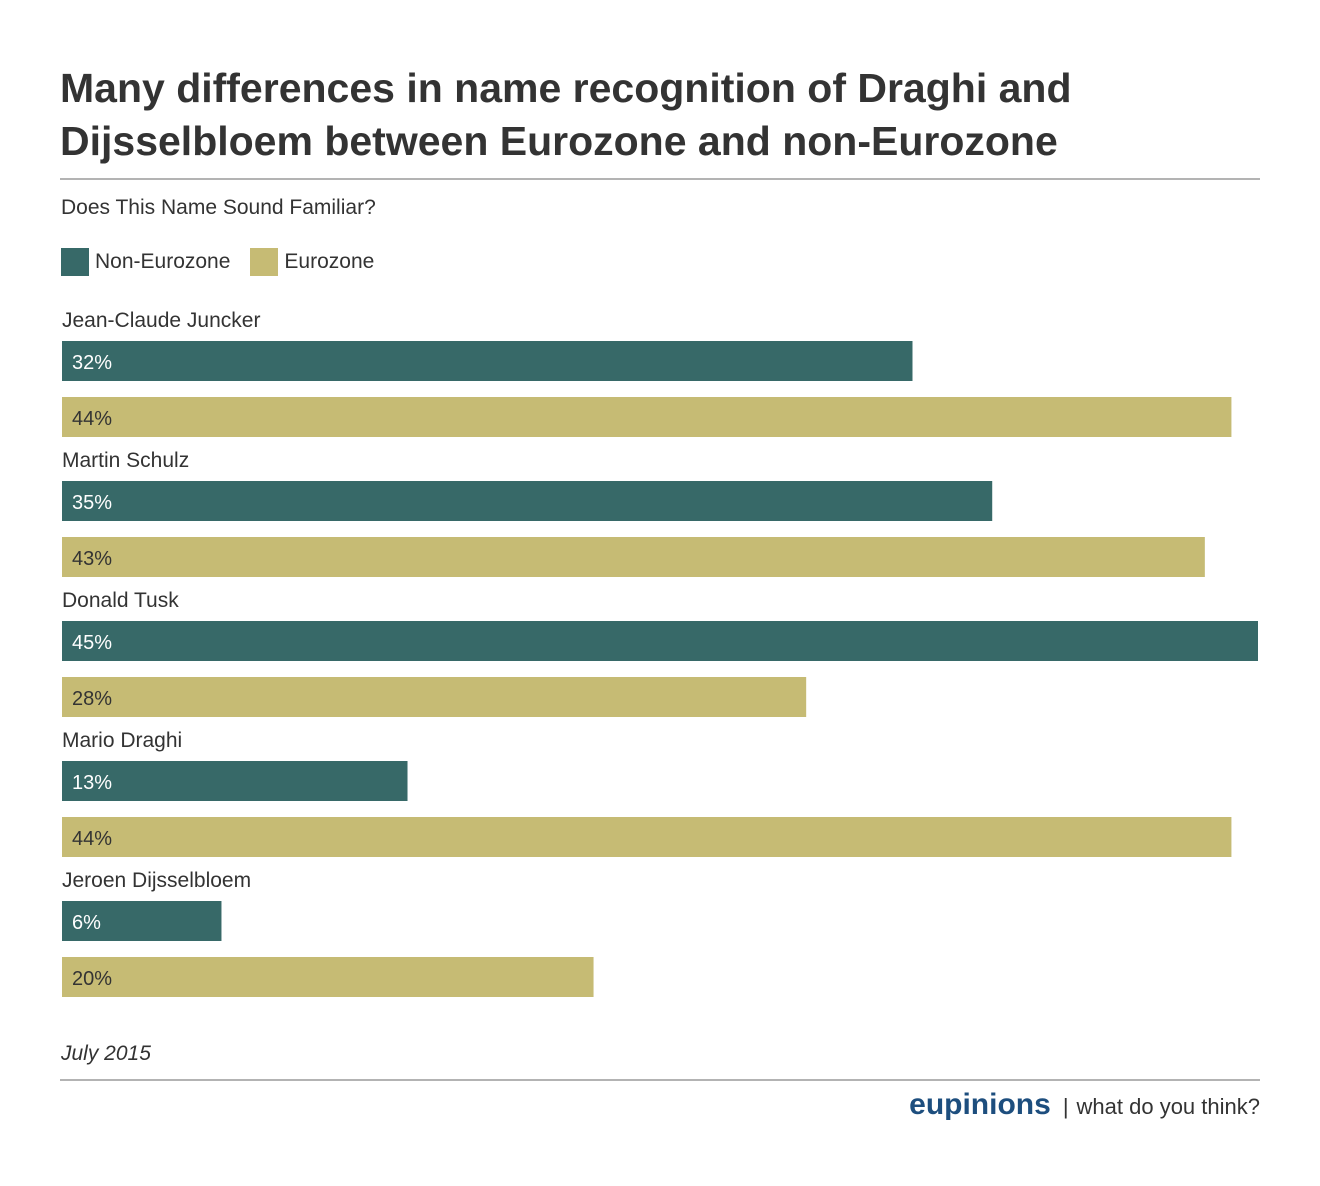 Image resolution: width=1320 pixels, height=1186 pixels. Describe the element at coordinates (329, 261) in the screenshot. I see `legend-label-eurozone: Eurozone` at that location.